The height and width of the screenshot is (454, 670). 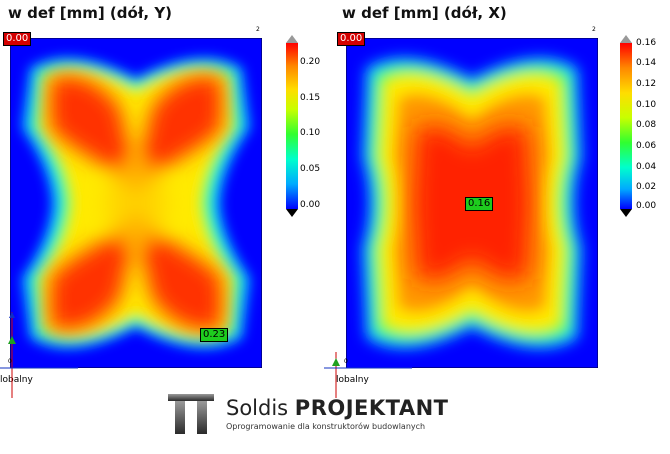 What do you see at coordinates (310, 98) in the screenshot?
I see `cbar-tick: 0.15` at bounding box center [310, 98].